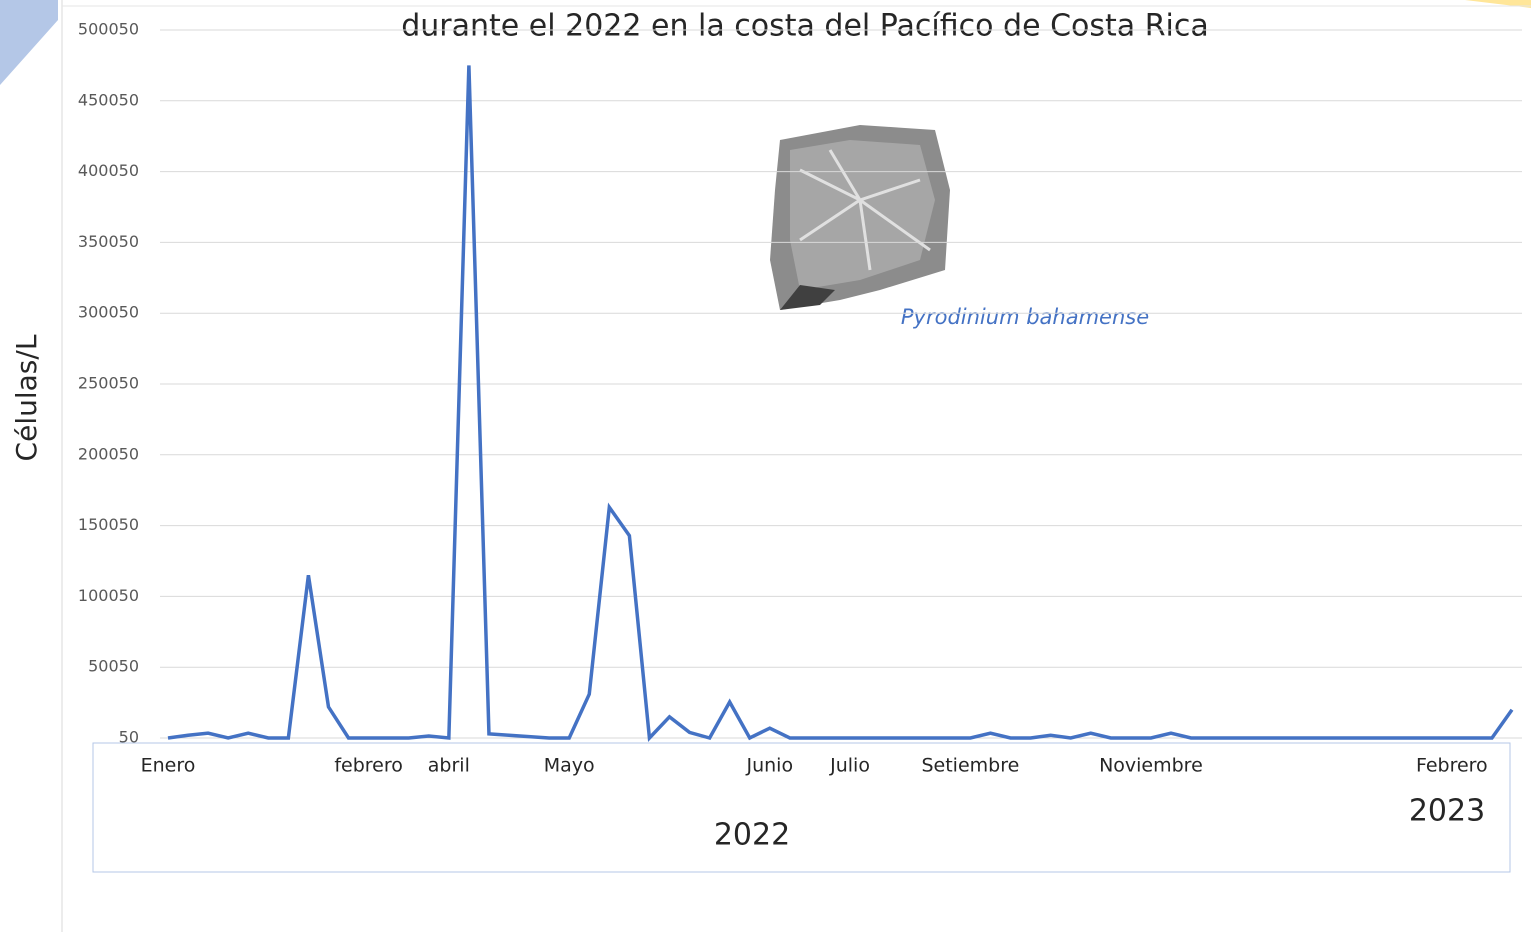 The image size is (1531, 932). Describe the element at coordinates (1447, 811) in the screenshot. I see `year-label: 2023` at that location.